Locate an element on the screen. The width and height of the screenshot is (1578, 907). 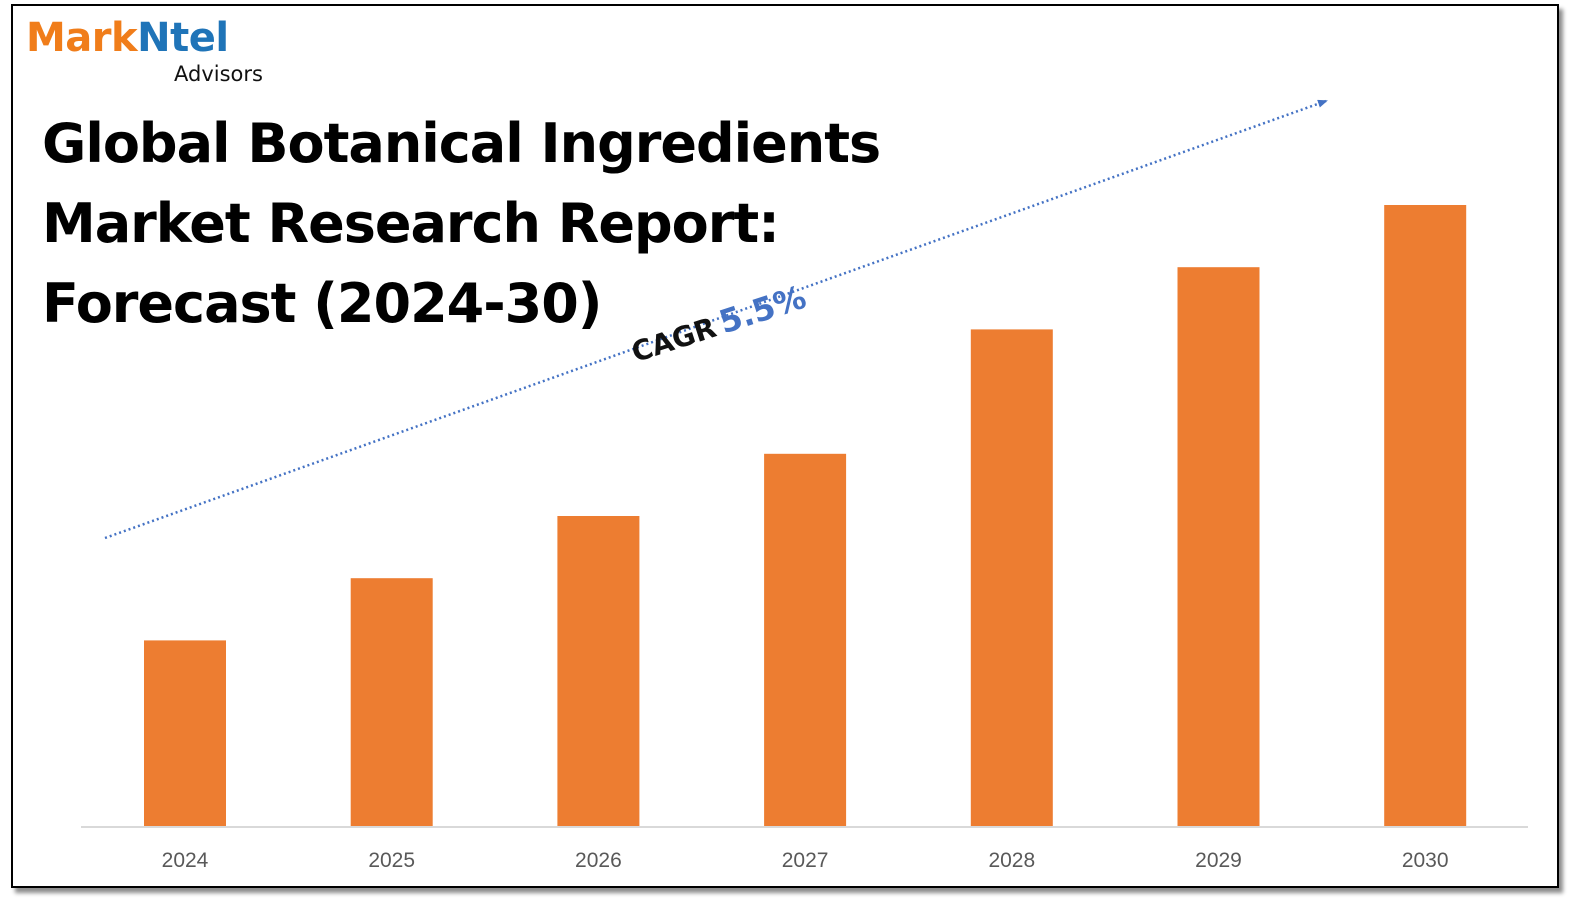
x-axis-tick-labels: 2024 2025 2026 2027 2028 2029 2030 is located at coordinates (805, 860).